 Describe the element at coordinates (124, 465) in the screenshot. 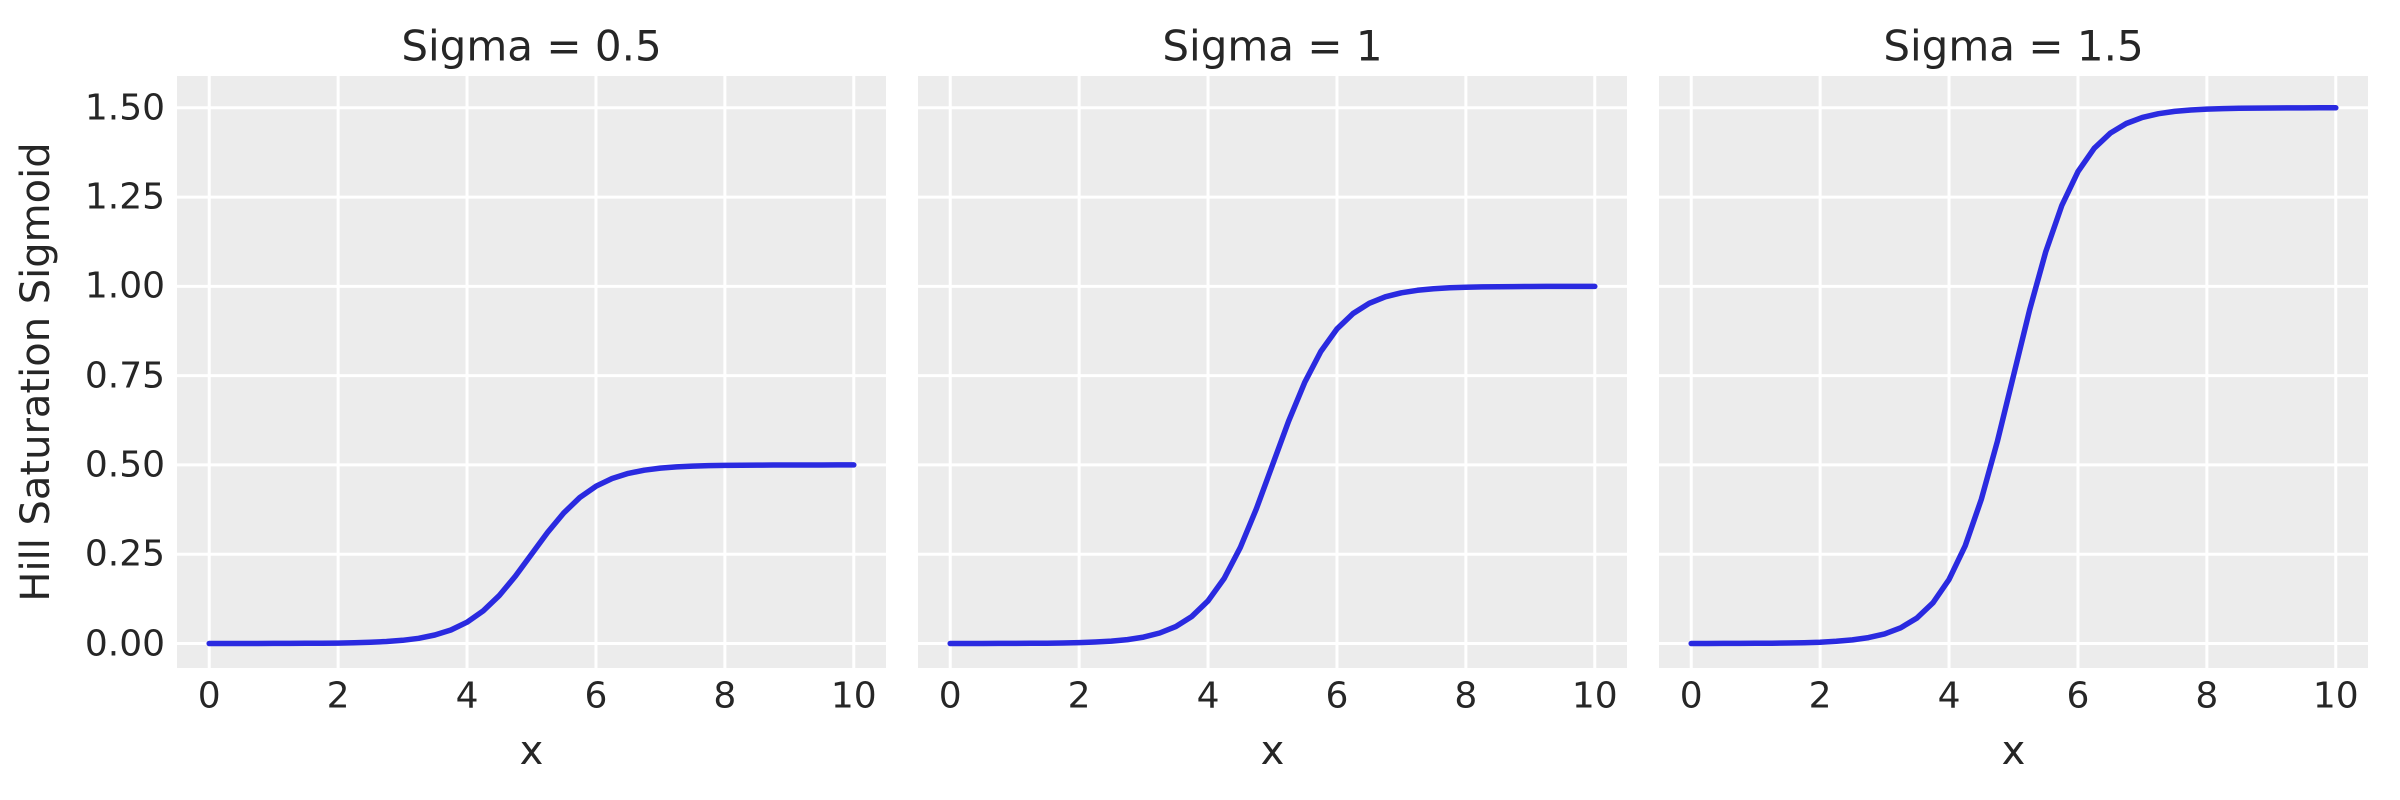

I see `y-tick-label: 0.50` at that location.